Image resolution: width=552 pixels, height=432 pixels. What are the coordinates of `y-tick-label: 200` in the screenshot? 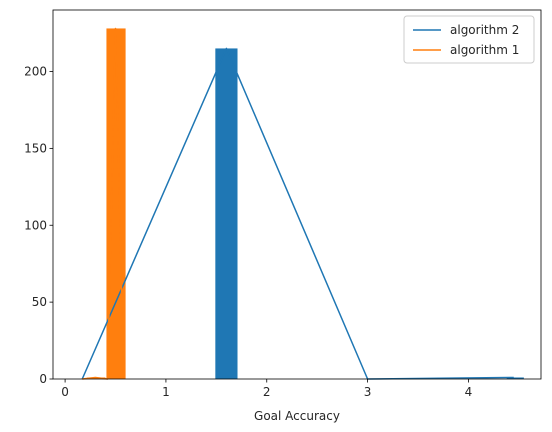 It's located at (35, 72).